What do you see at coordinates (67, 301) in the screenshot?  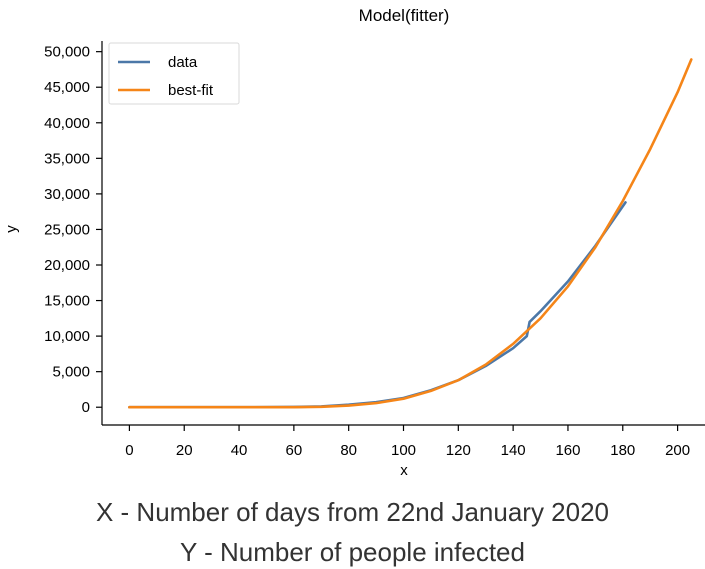 I see `y-tick-label: 15,000` at bounding box center [67, 301].